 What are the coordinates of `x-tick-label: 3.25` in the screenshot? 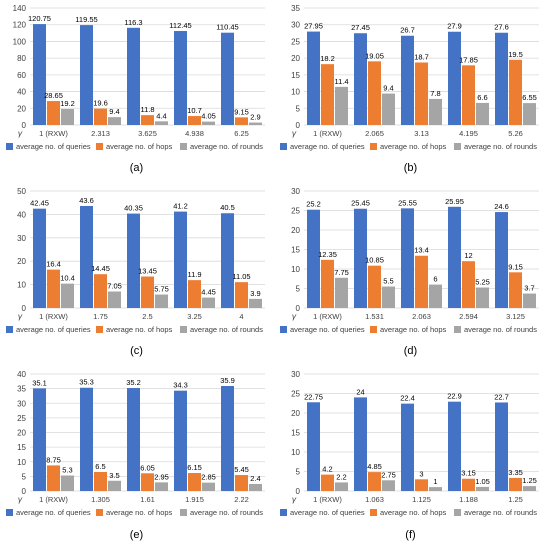 It's located at (194, 316).